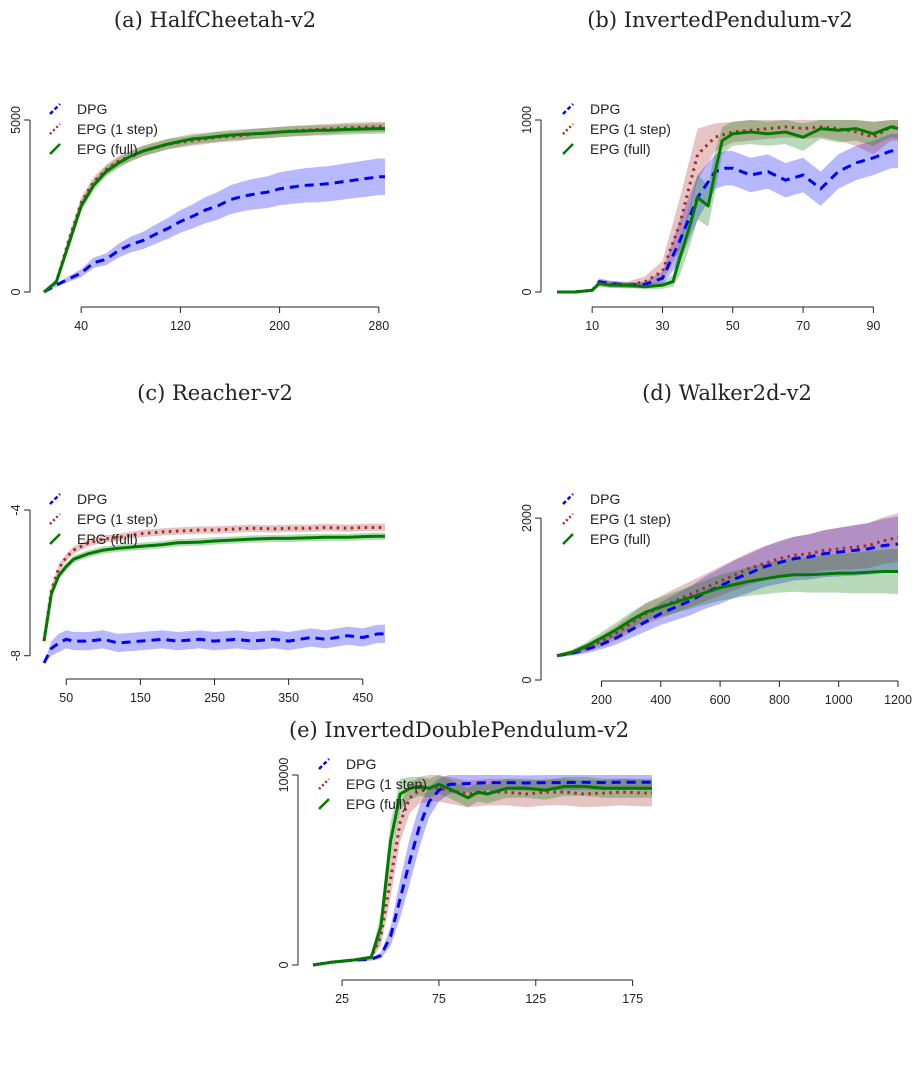 This screenshot has height=1084, width=917. What do you see at coordinates (873, 326) in the screenshot?
I see `x-tick-label: 90` at bounding box center [873, 326].